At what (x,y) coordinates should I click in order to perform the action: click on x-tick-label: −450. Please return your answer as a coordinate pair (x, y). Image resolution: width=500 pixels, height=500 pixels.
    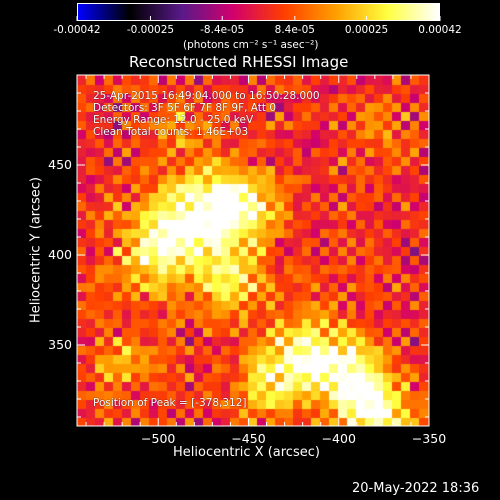
    Looking at the image, I should click on (248, 438).